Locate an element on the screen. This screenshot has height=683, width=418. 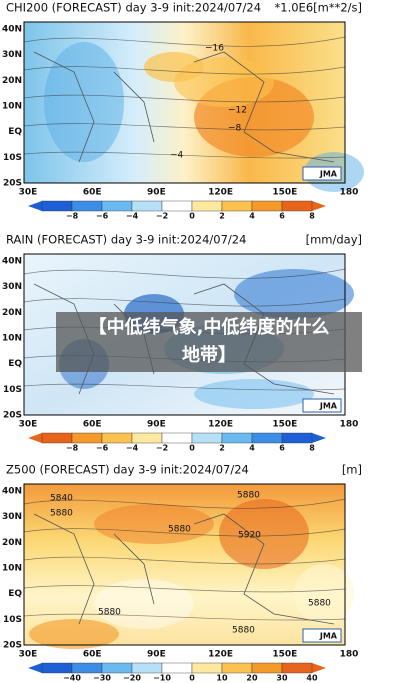
colorbar-label: −40 is located at coordinates (72, 678).